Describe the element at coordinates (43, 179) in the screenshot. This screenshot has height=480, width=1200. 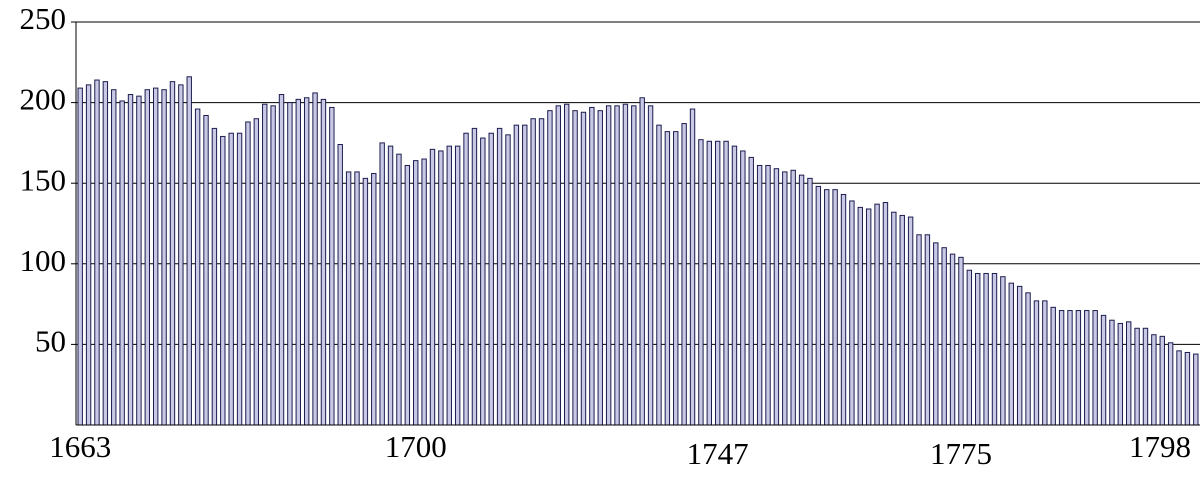
I see `y-tick-label: 150` at that location.